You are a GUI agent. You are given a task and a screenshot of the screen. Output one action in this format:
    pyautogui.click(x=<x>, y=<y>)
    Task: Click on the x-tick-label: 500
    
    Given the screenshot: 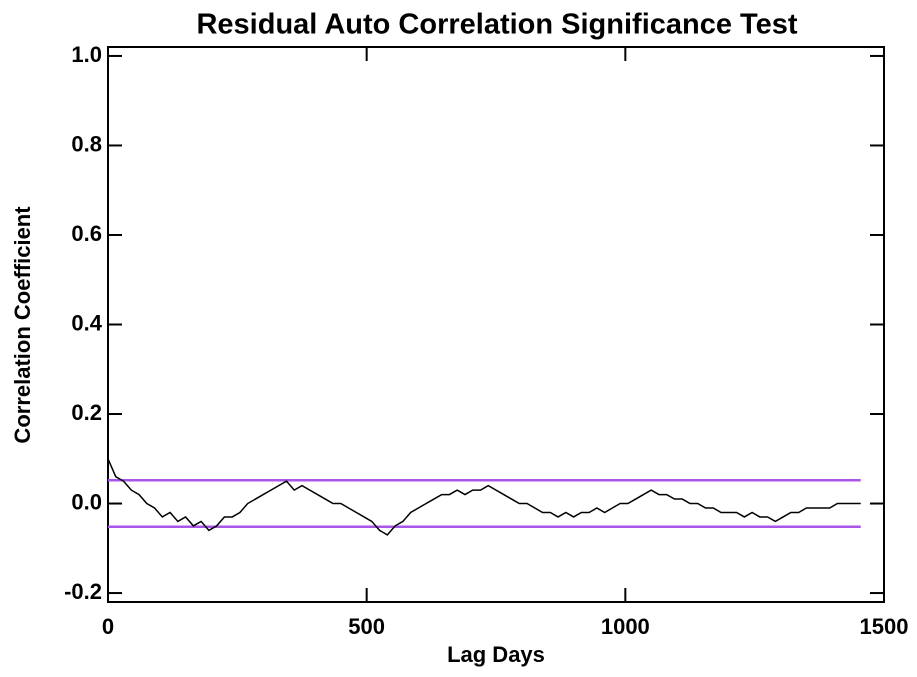 What is the action you would take?
    pyautogui.click(x=366, y=626)
    